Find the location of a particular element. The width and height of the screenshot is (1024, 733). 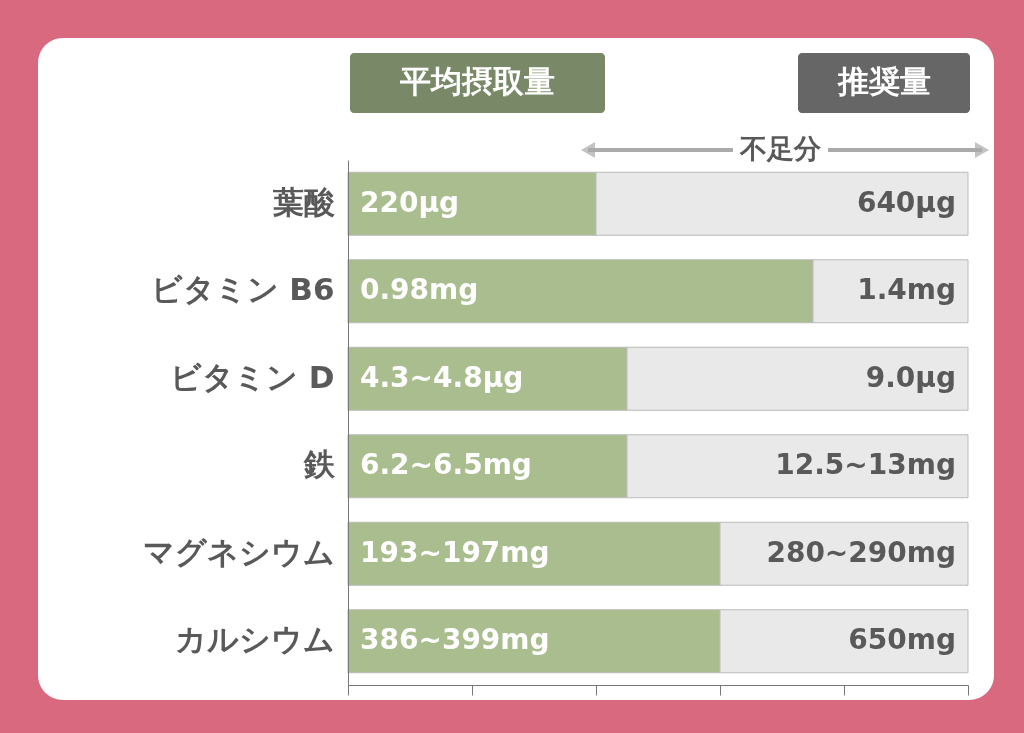

y-tick-label: マグネシウム is located at coordinates (238, 551).